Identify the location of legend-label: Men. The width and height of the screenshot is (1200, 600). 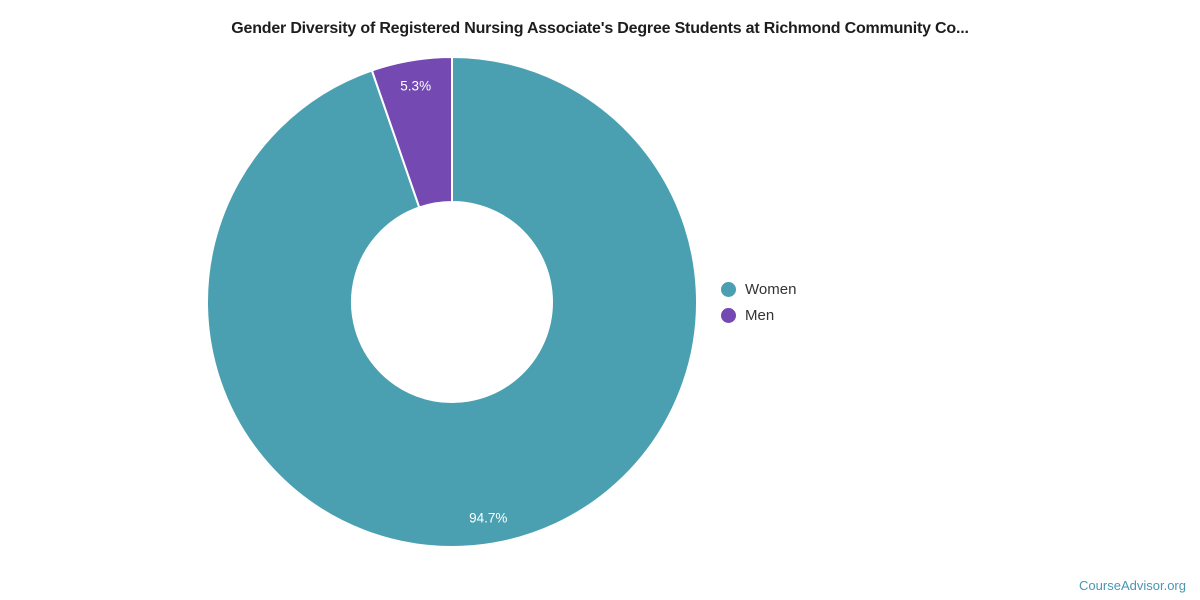
(760, 315).